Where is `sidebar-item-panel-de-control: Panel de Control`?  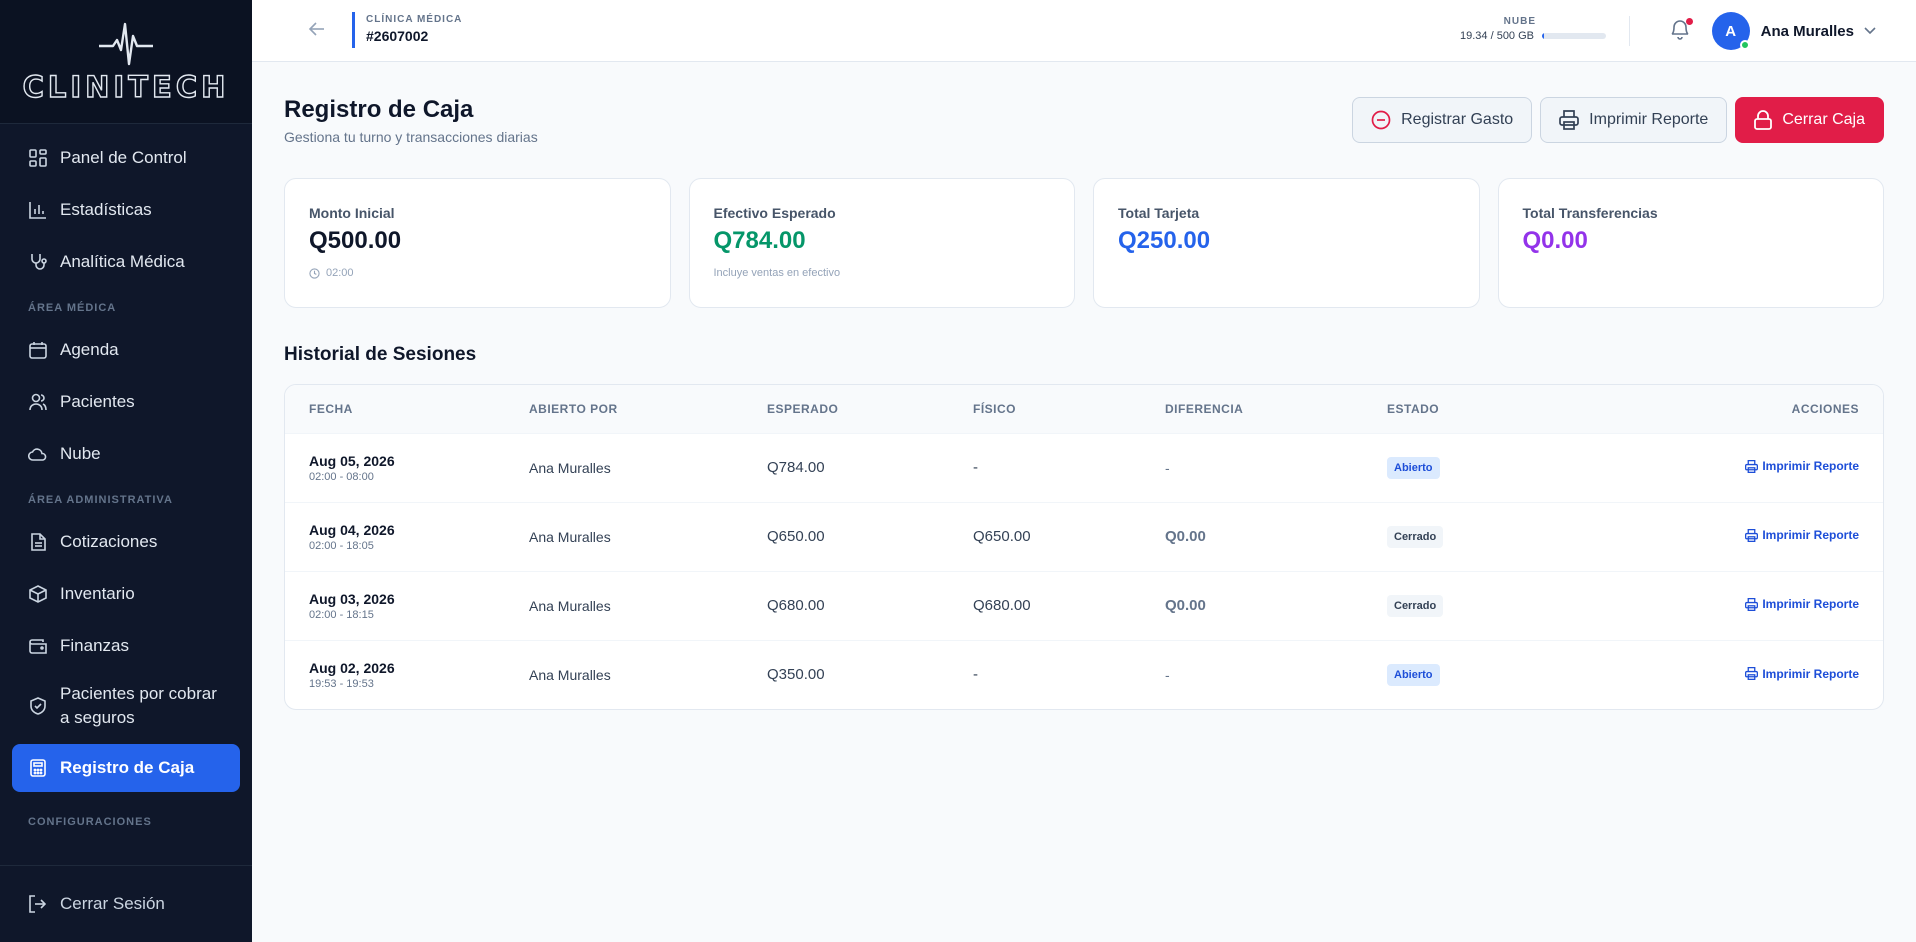
sidebar-item-panel-de-control: Panel de Control is located at coordinates (126, 158).